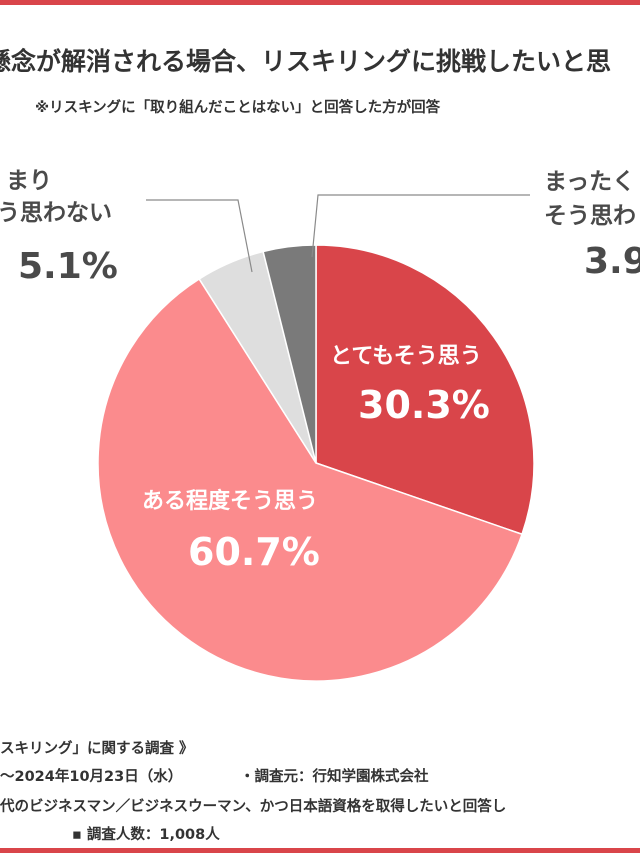 The width and height of the screenshot is (640, 853). What do you see at coordinates (320, 2) in the screenshot?
I see `top-accent-bar` at bounding box center [320, 2].